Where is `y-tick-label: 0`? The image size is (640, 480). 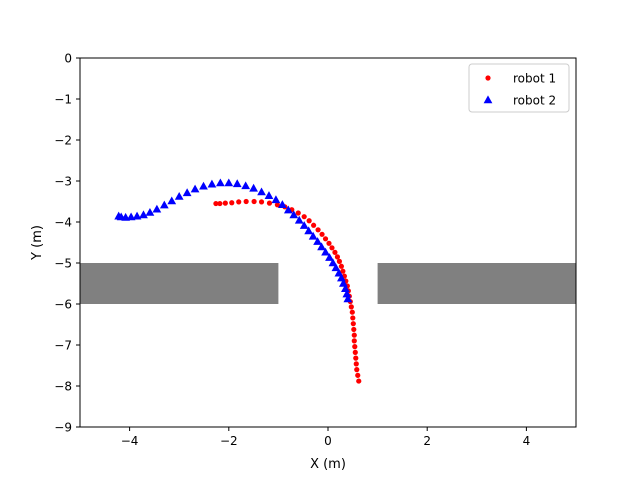
y-tick-label: 0 is located at coordinates (68, 59).